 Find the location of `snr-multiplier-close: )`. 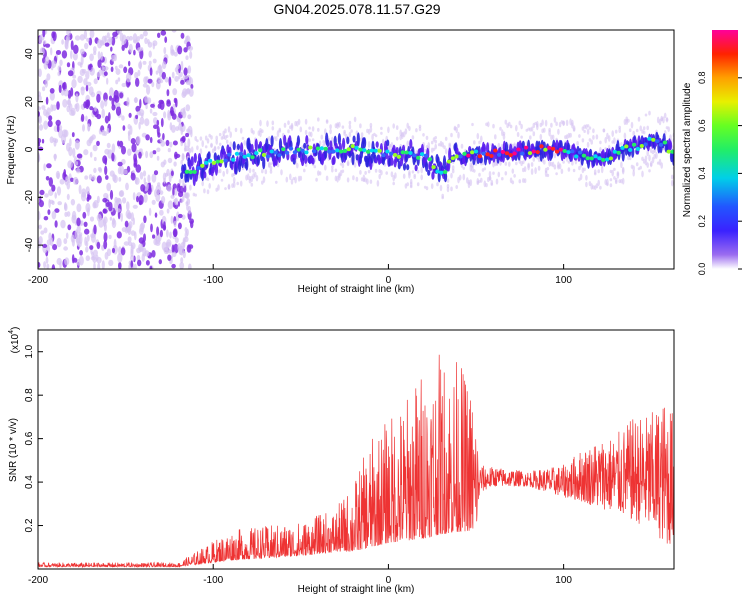

snr-multiplier-close: ) is located at coordinates (15, 328).